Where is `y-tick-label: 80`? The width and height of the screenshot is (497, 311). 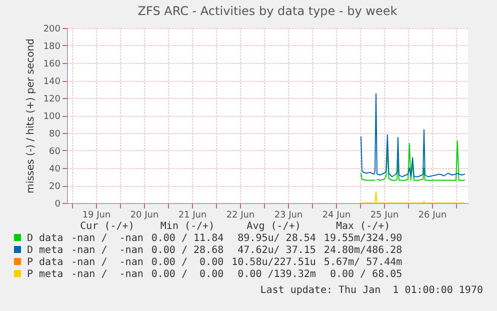 y-tick-label: 80 is located at coordinates (55, 135).